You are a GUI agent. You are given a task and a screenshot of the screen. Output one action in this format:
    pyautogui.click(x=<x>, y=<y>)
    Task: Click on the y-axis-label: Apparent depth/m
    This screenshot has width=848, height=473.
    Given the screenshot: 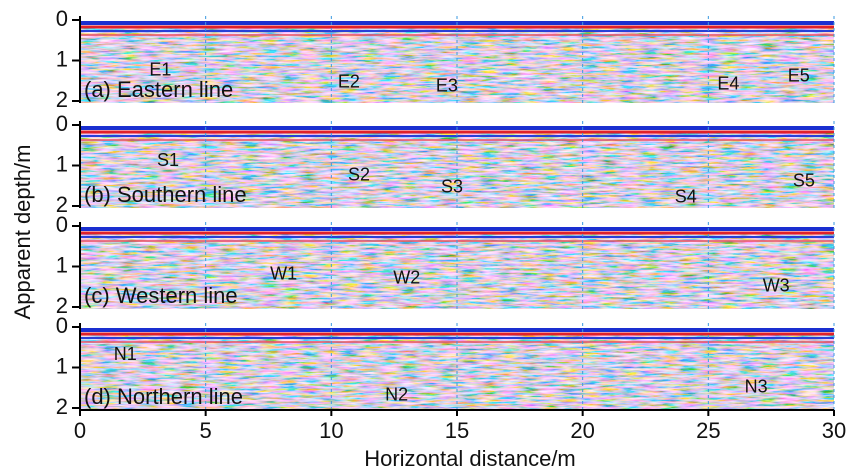 What is the action you would take?
    pyautogui.click(x=22, y=232)
    